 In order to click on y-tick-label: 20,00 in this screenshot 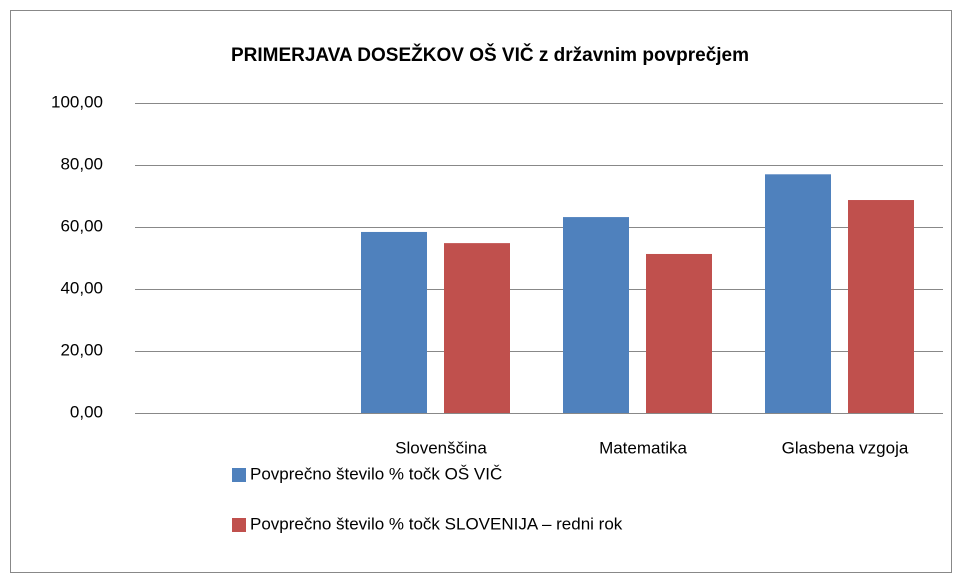, I will do `click(81, 349)`.